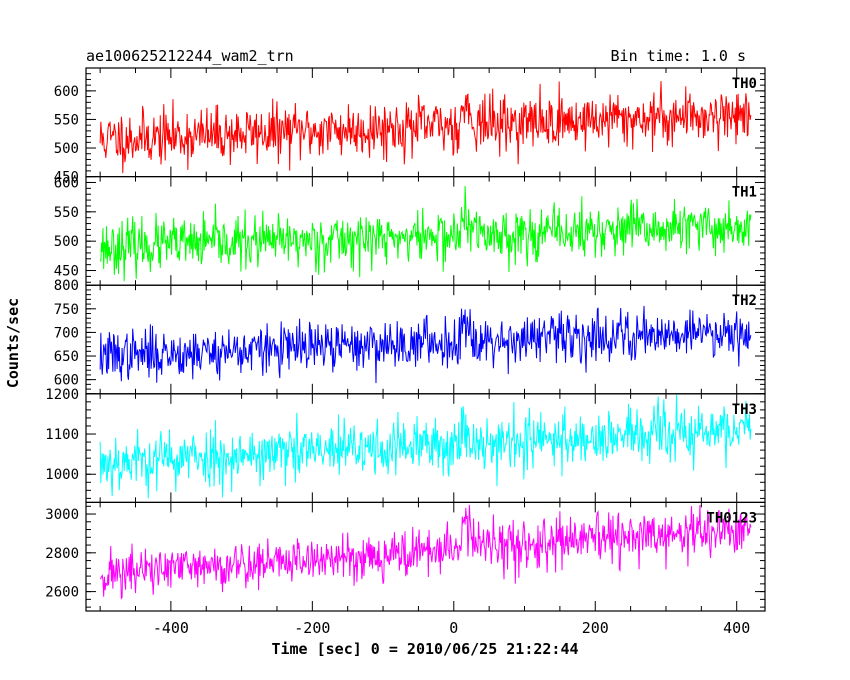  Describe the element at coordinates (312, 628) in the screenshot. I see `x-tick-label: -200` at that location.